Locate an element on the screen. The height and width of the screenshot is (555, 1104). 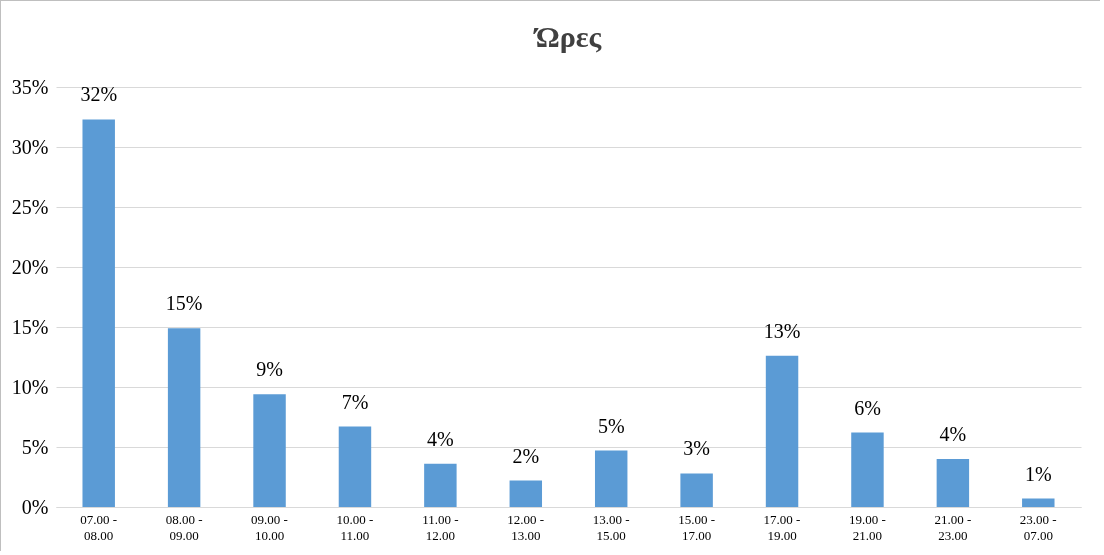
data-label: 15% is located at coordinates (184, 303).